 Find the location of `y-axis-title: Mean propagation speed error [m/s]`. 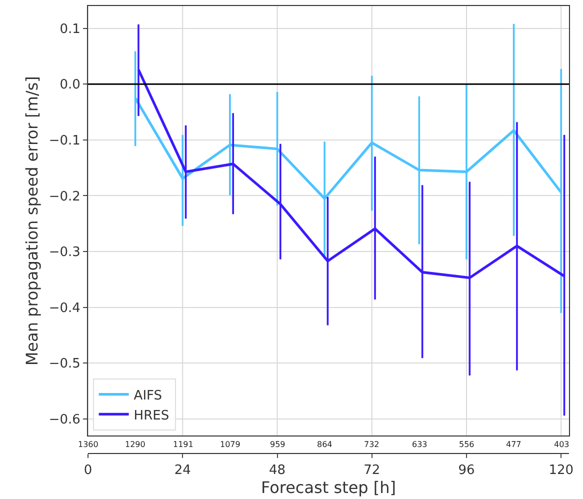

y-axis-title: Mean propagation speed error [m/s] is located at coordinates (32, 221).